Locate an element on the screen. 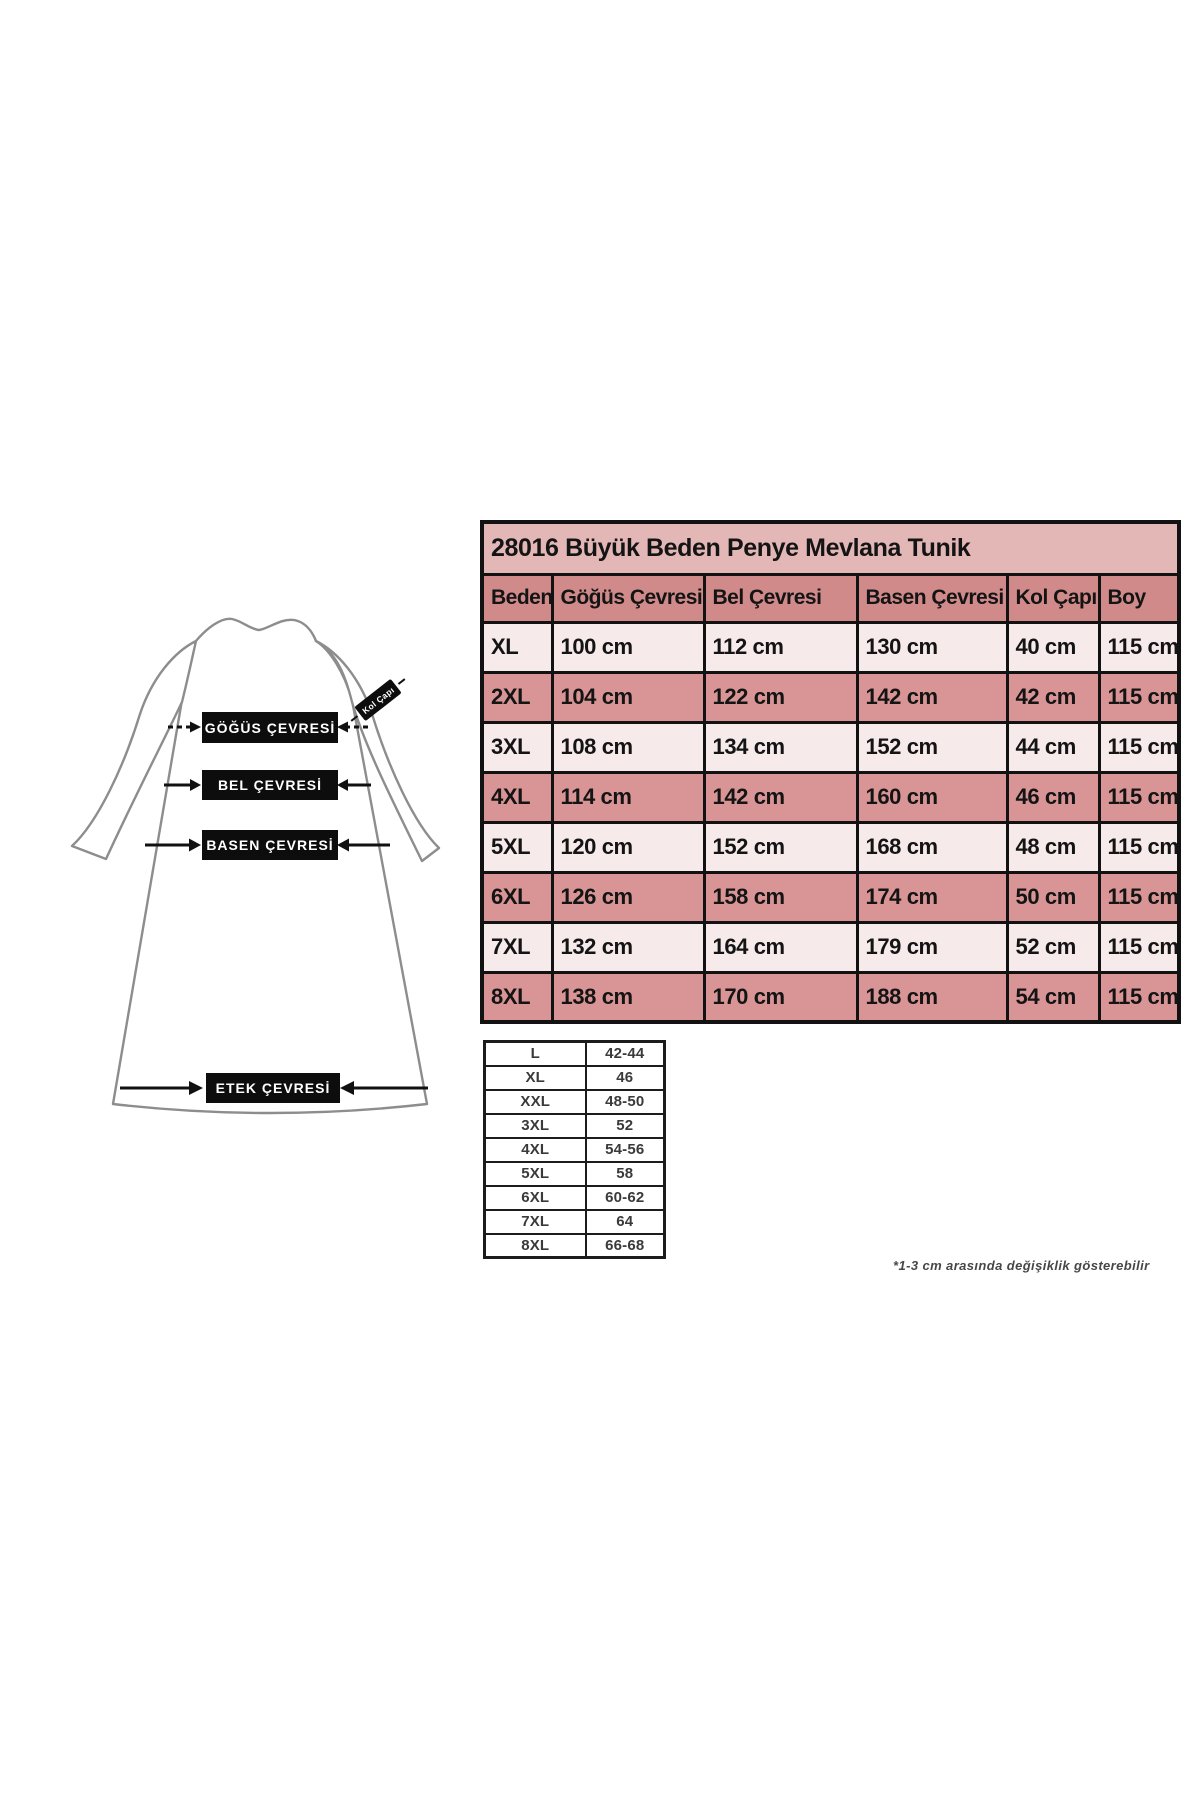  measurement-cell: 152 cm is located at coordinates (932, 747).